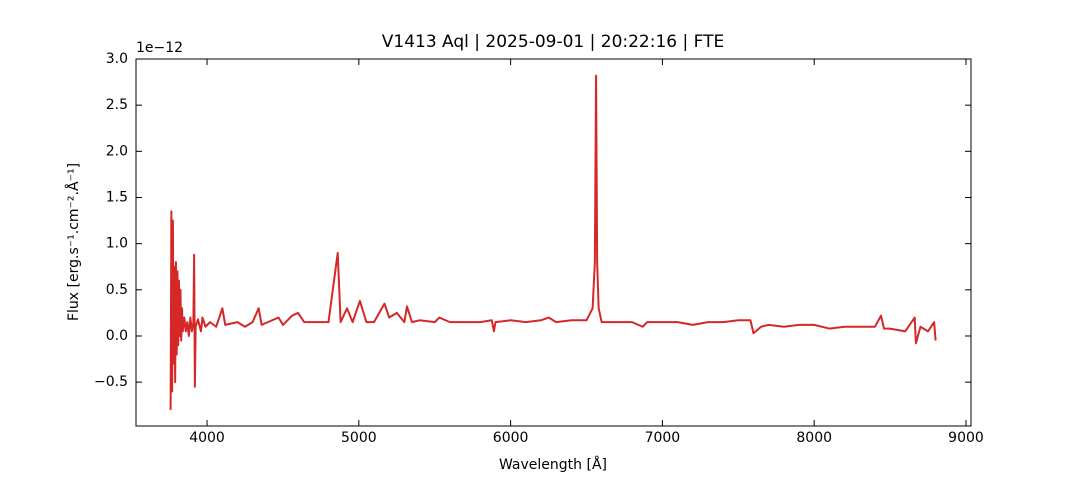 The image size is (1080, 480). I want to click on y-tick-label: 2.0, so click(117, 151).